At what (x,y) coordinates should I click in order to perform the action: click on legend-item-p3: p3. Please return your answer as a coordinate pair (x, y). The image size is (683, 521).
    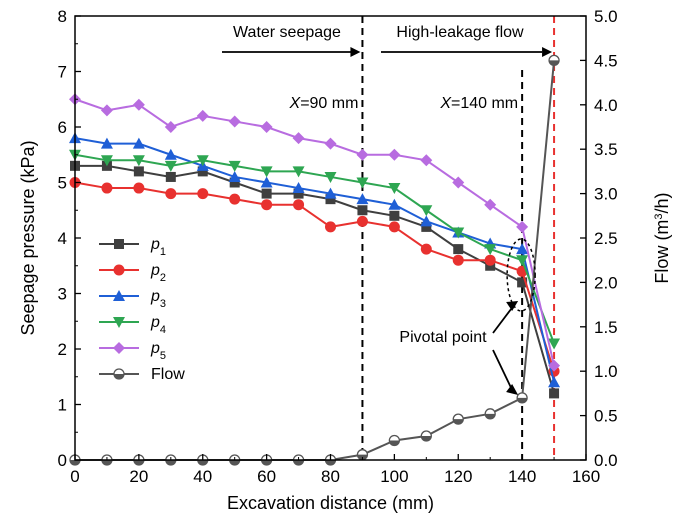
    Looking at the image, I should click on (132, 299).